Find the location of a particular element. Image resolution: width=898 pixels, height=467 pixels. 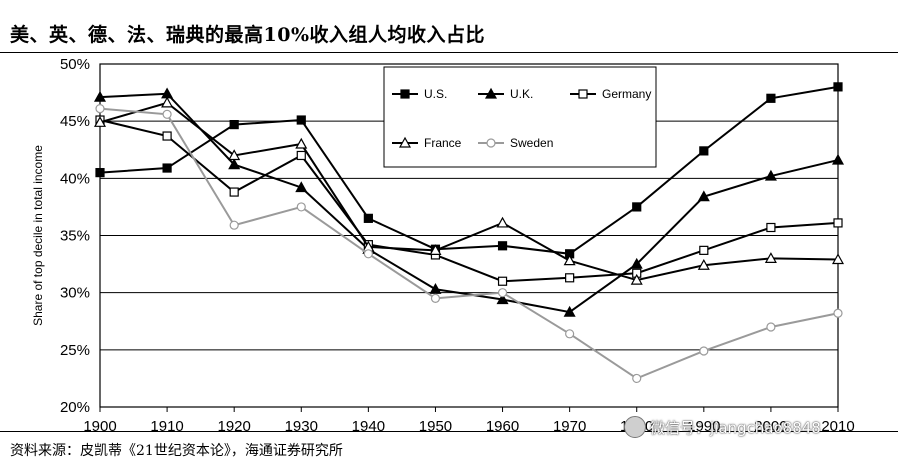

wechat-logo-icon is located at coordinates (635, 427).